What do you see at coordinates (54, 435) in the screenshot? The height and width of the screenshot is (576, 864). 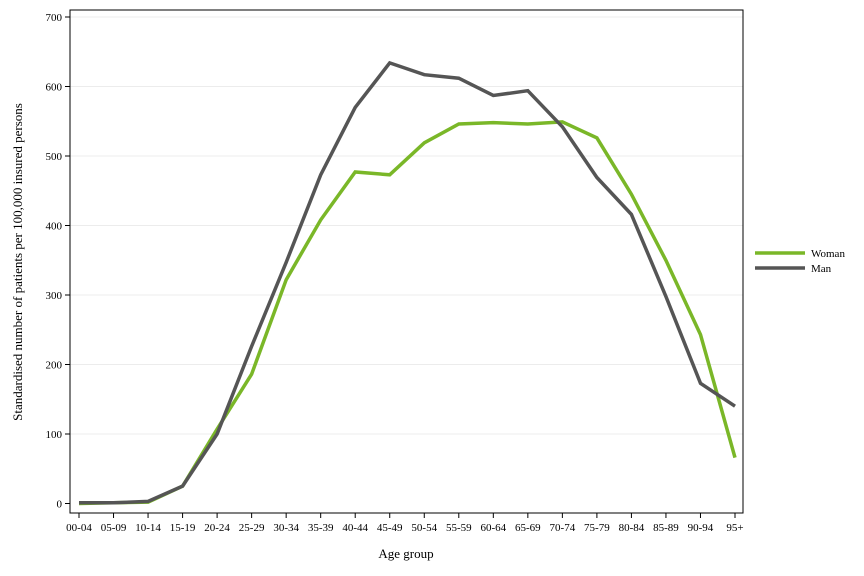 I see `y-tick-label: 100` at bounding box center [54, 435].